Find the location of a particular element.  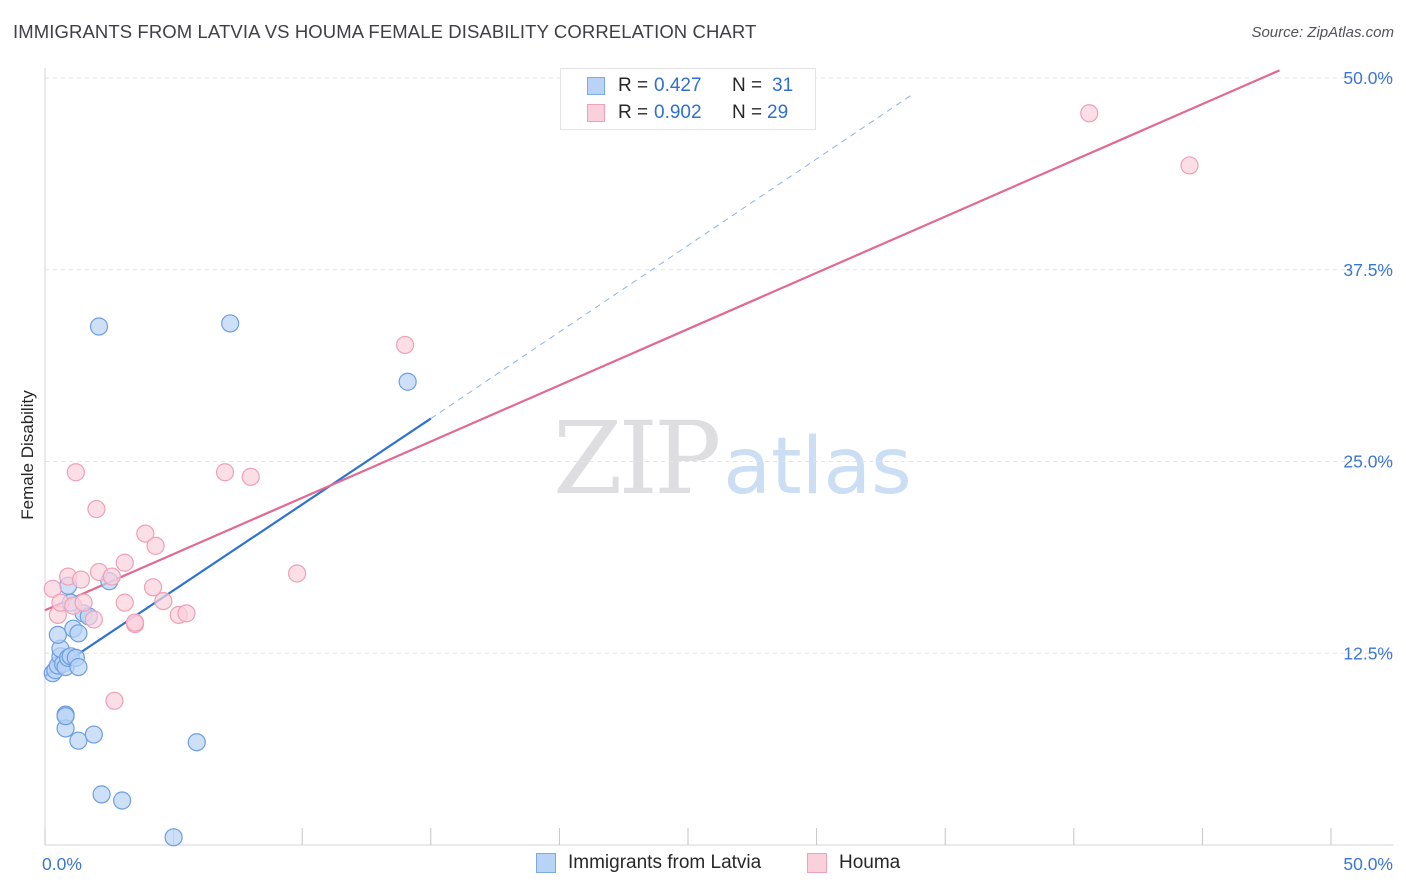

y-tick-label: 12.5% is located at coordinates (1368, 653).